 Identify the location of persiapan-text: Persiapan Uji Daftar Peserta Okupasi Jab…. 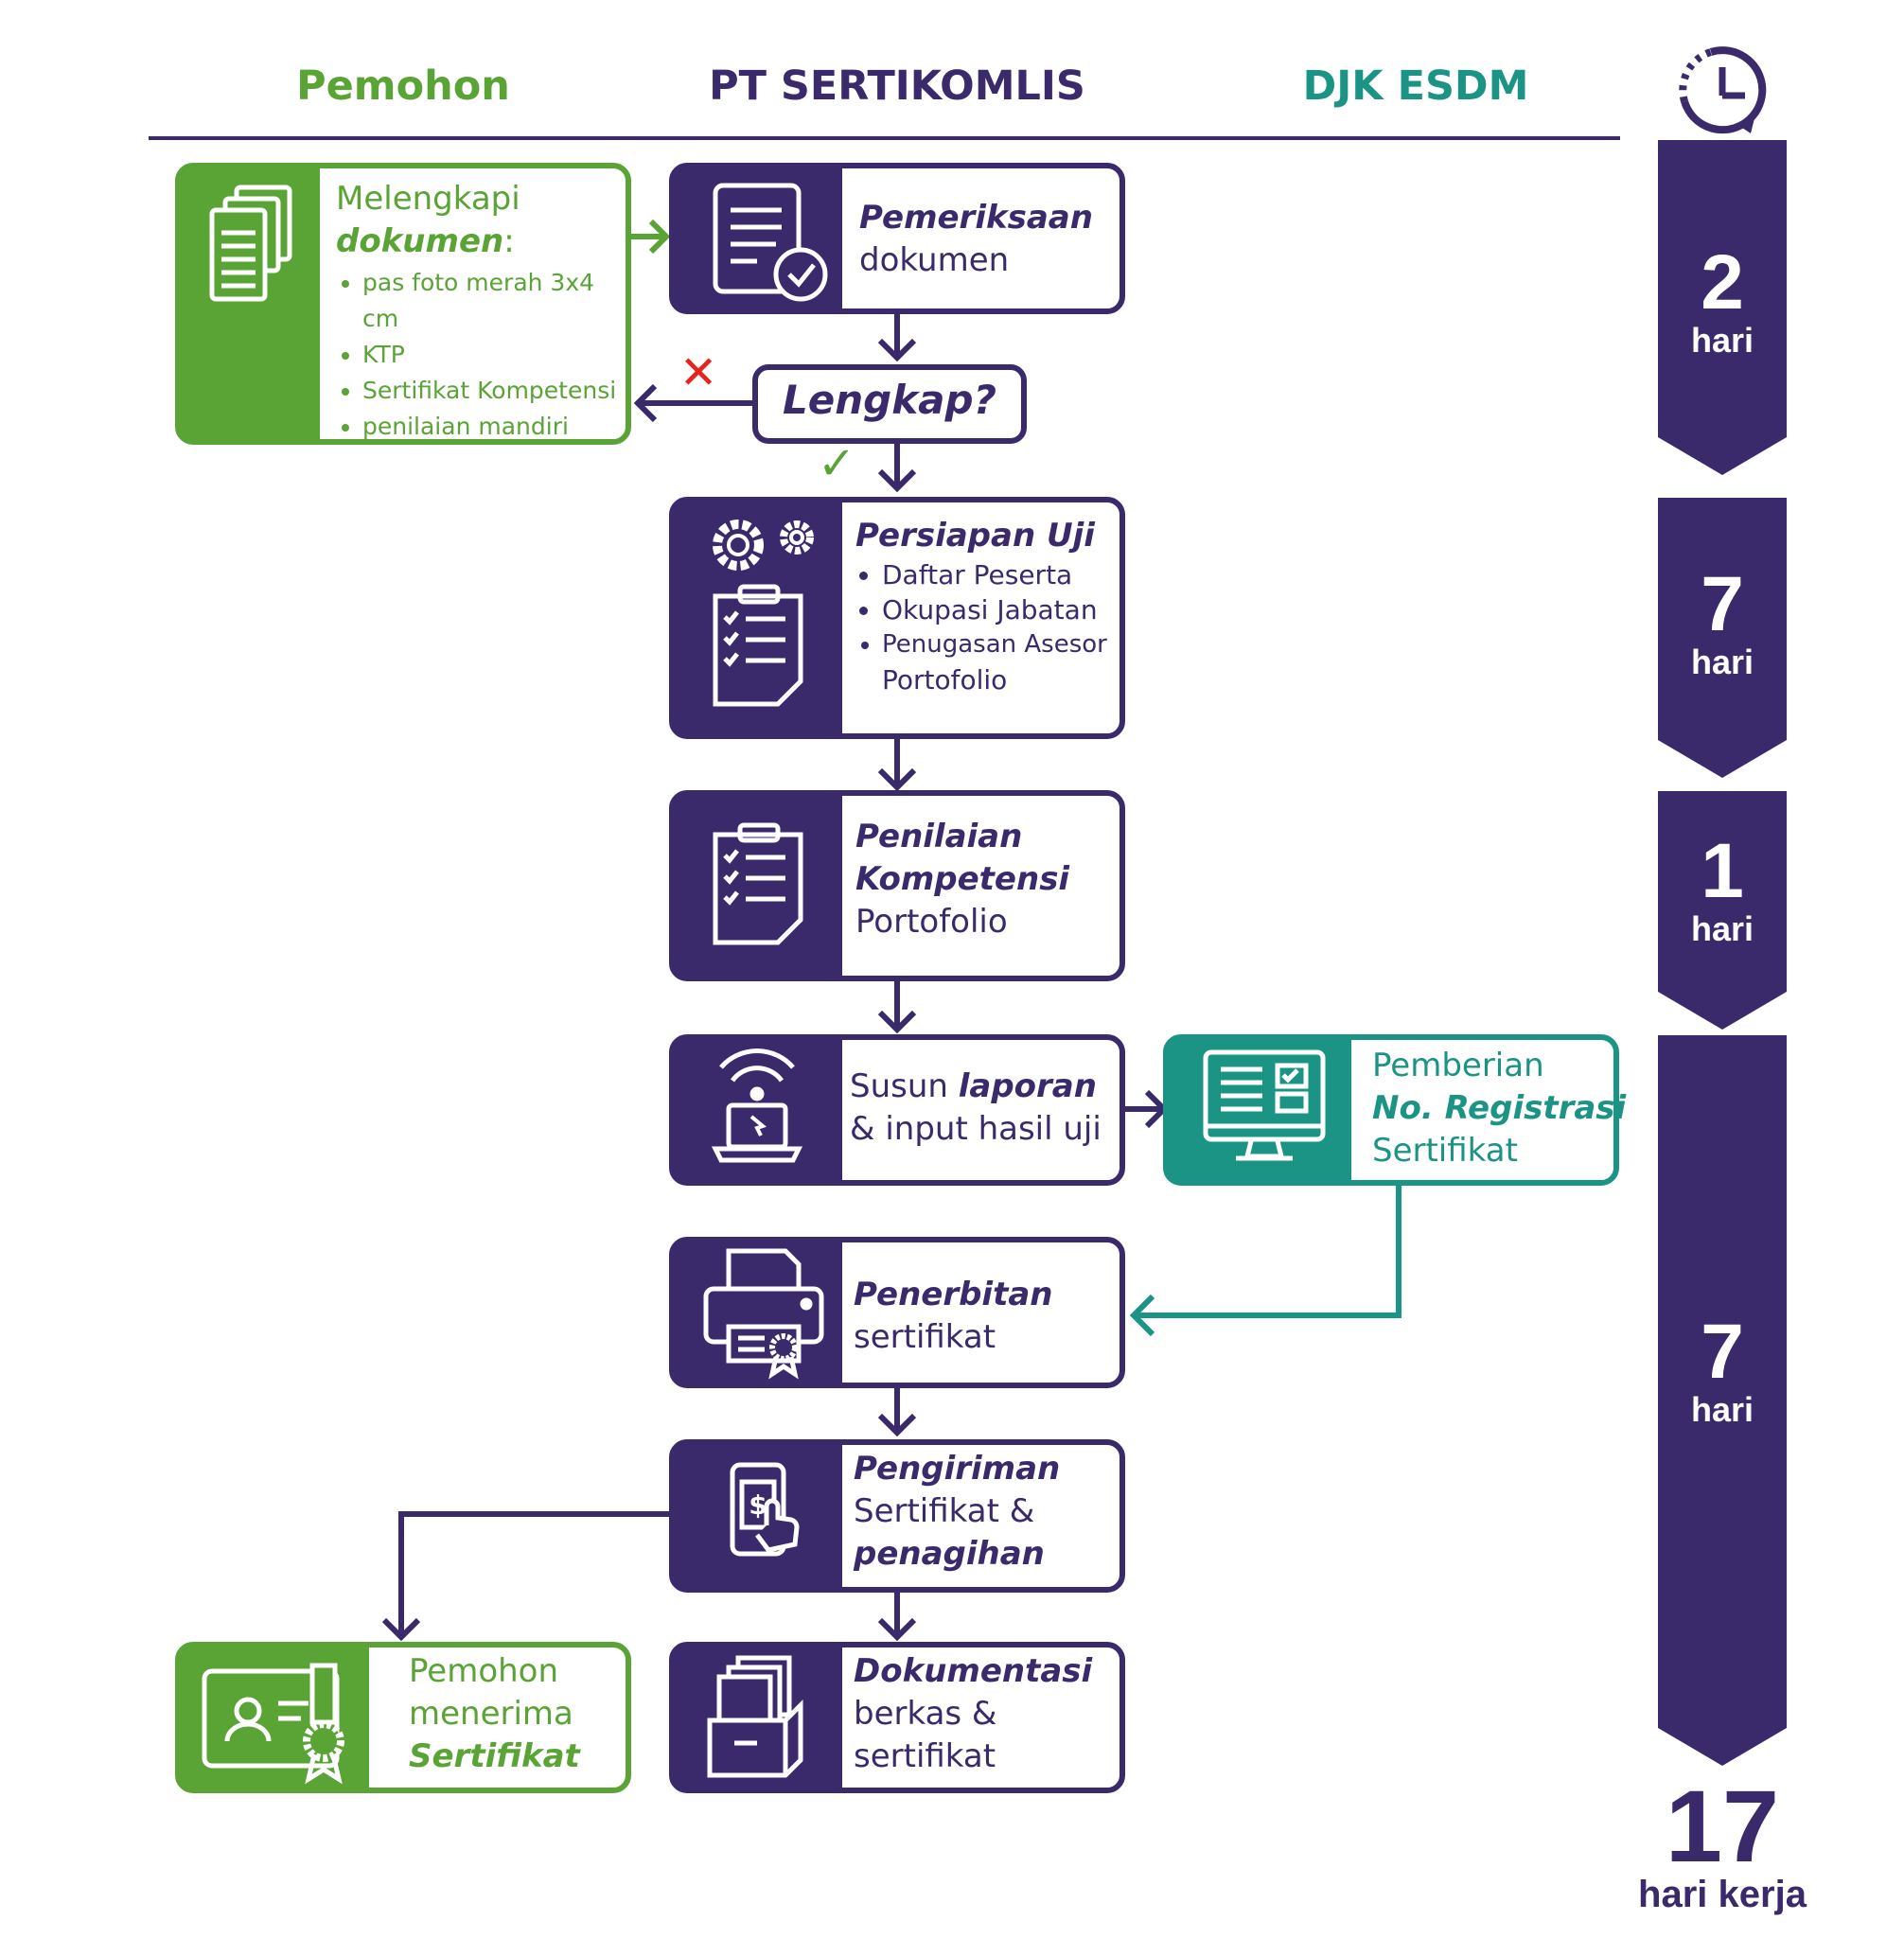
(987, 606).